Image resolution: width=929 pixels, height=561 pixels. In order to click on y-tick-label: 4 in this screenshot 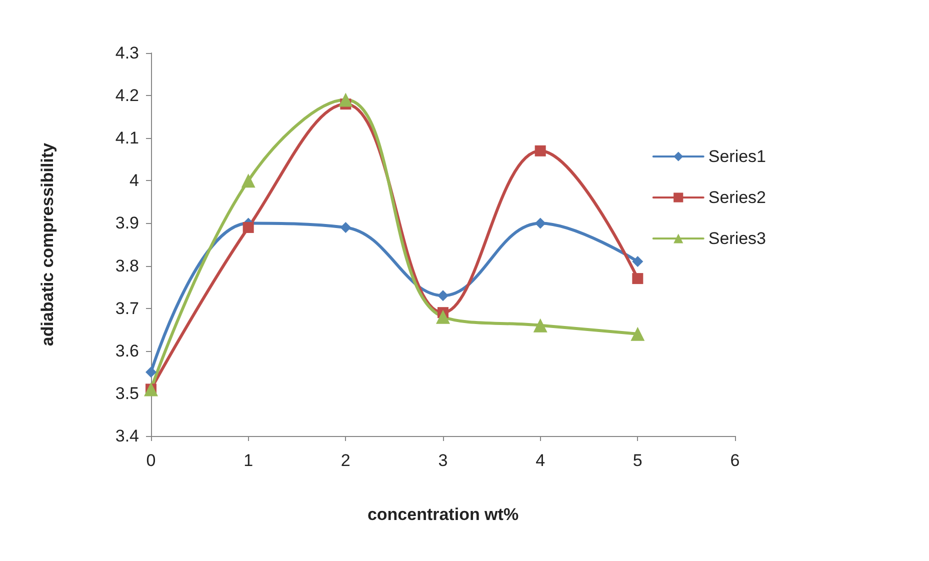, I will do `click(134, 180)`.